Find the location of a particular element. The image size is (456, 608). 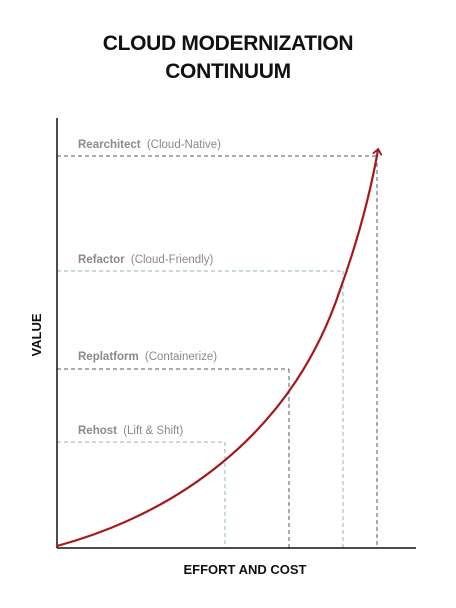

title-line-1: CLOUD MODERNIZATION is located at coordinates (228, 43).